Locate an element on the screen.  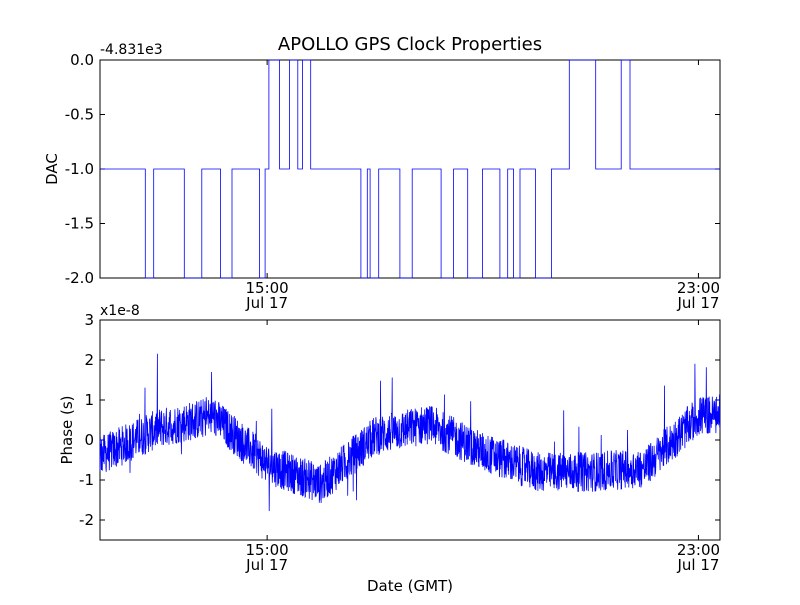
phase-ytick-label: 0 is located at coordinates (89, 440).